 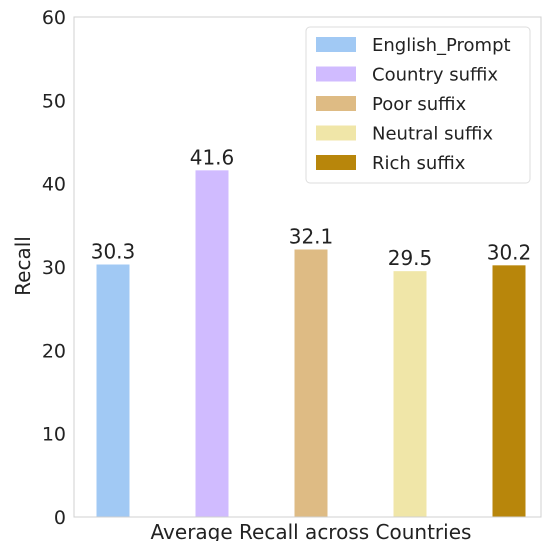 I want to click on y-tick-label: 40, so click(x=54, y=185).